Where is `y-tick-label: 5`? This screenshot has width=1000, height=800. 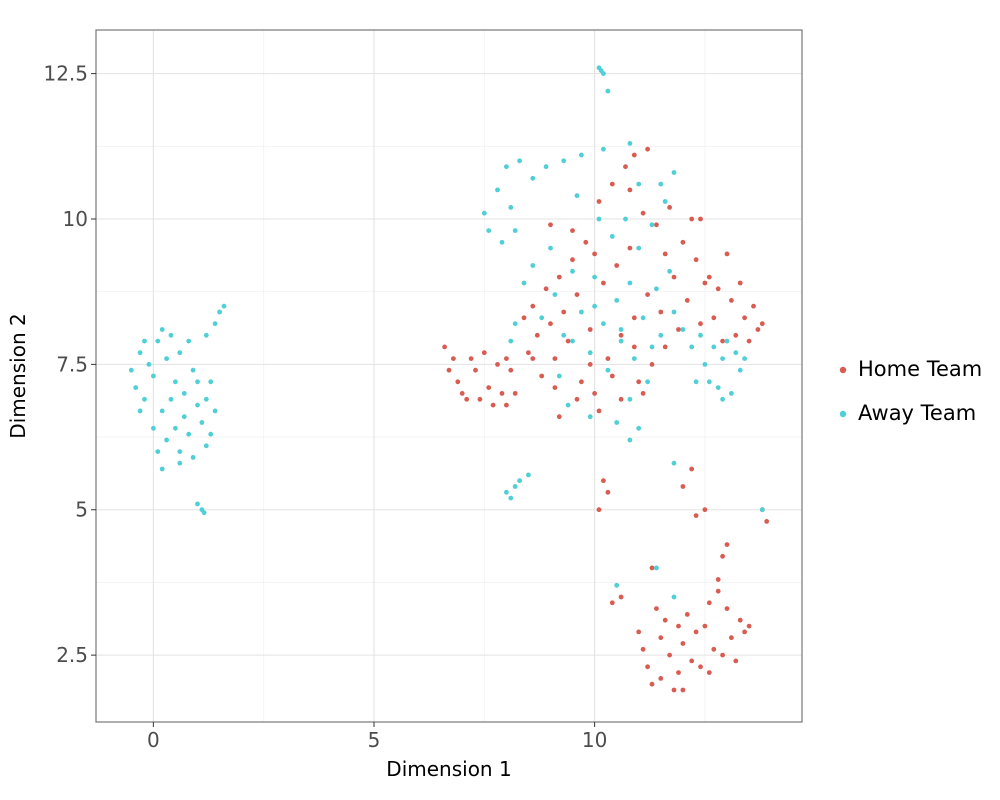 y-tick-label: 5 is located at coordinates (81, 510).